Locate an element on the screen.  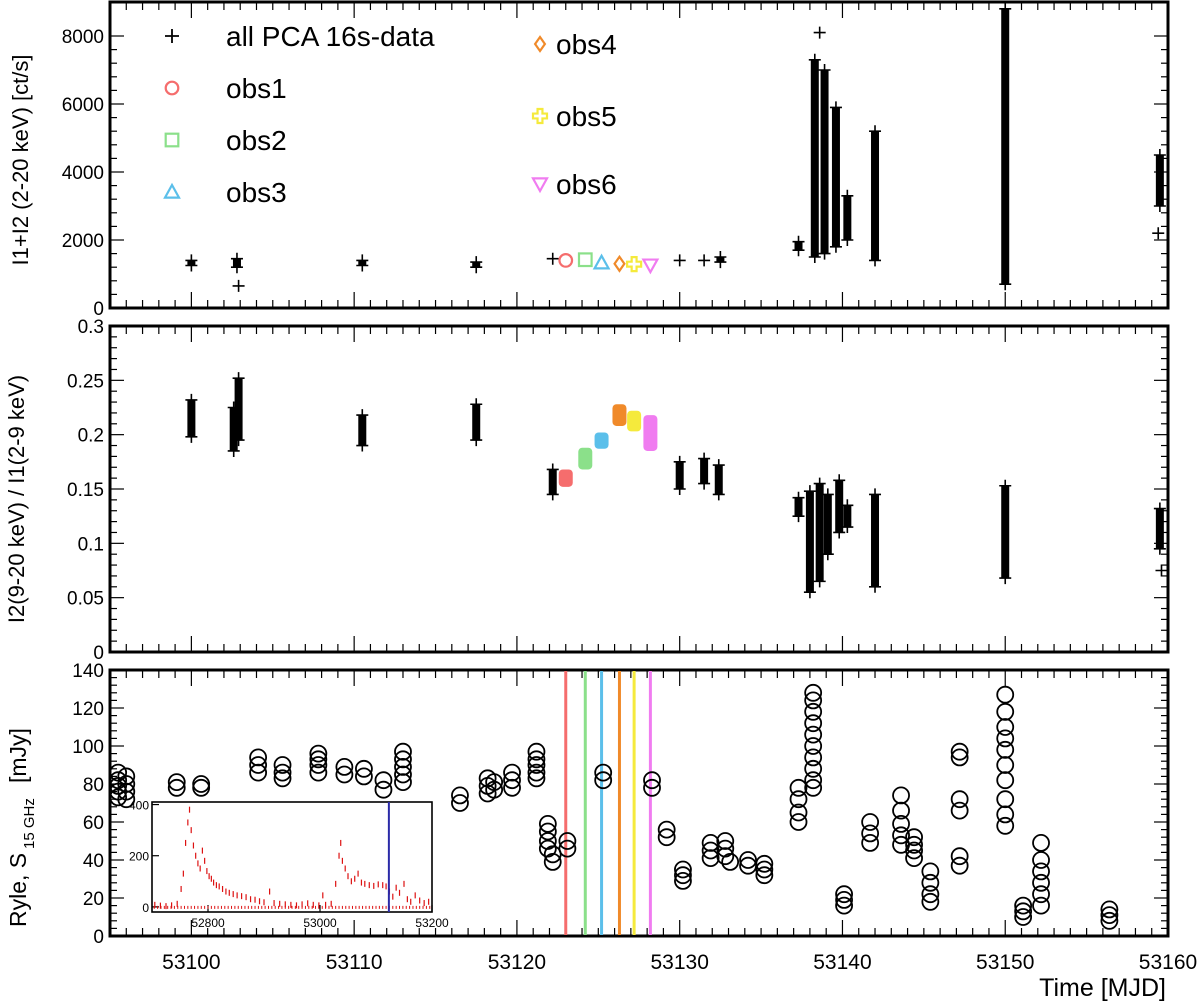
y-tick-label: 80 is located at coordinates (93, 785).